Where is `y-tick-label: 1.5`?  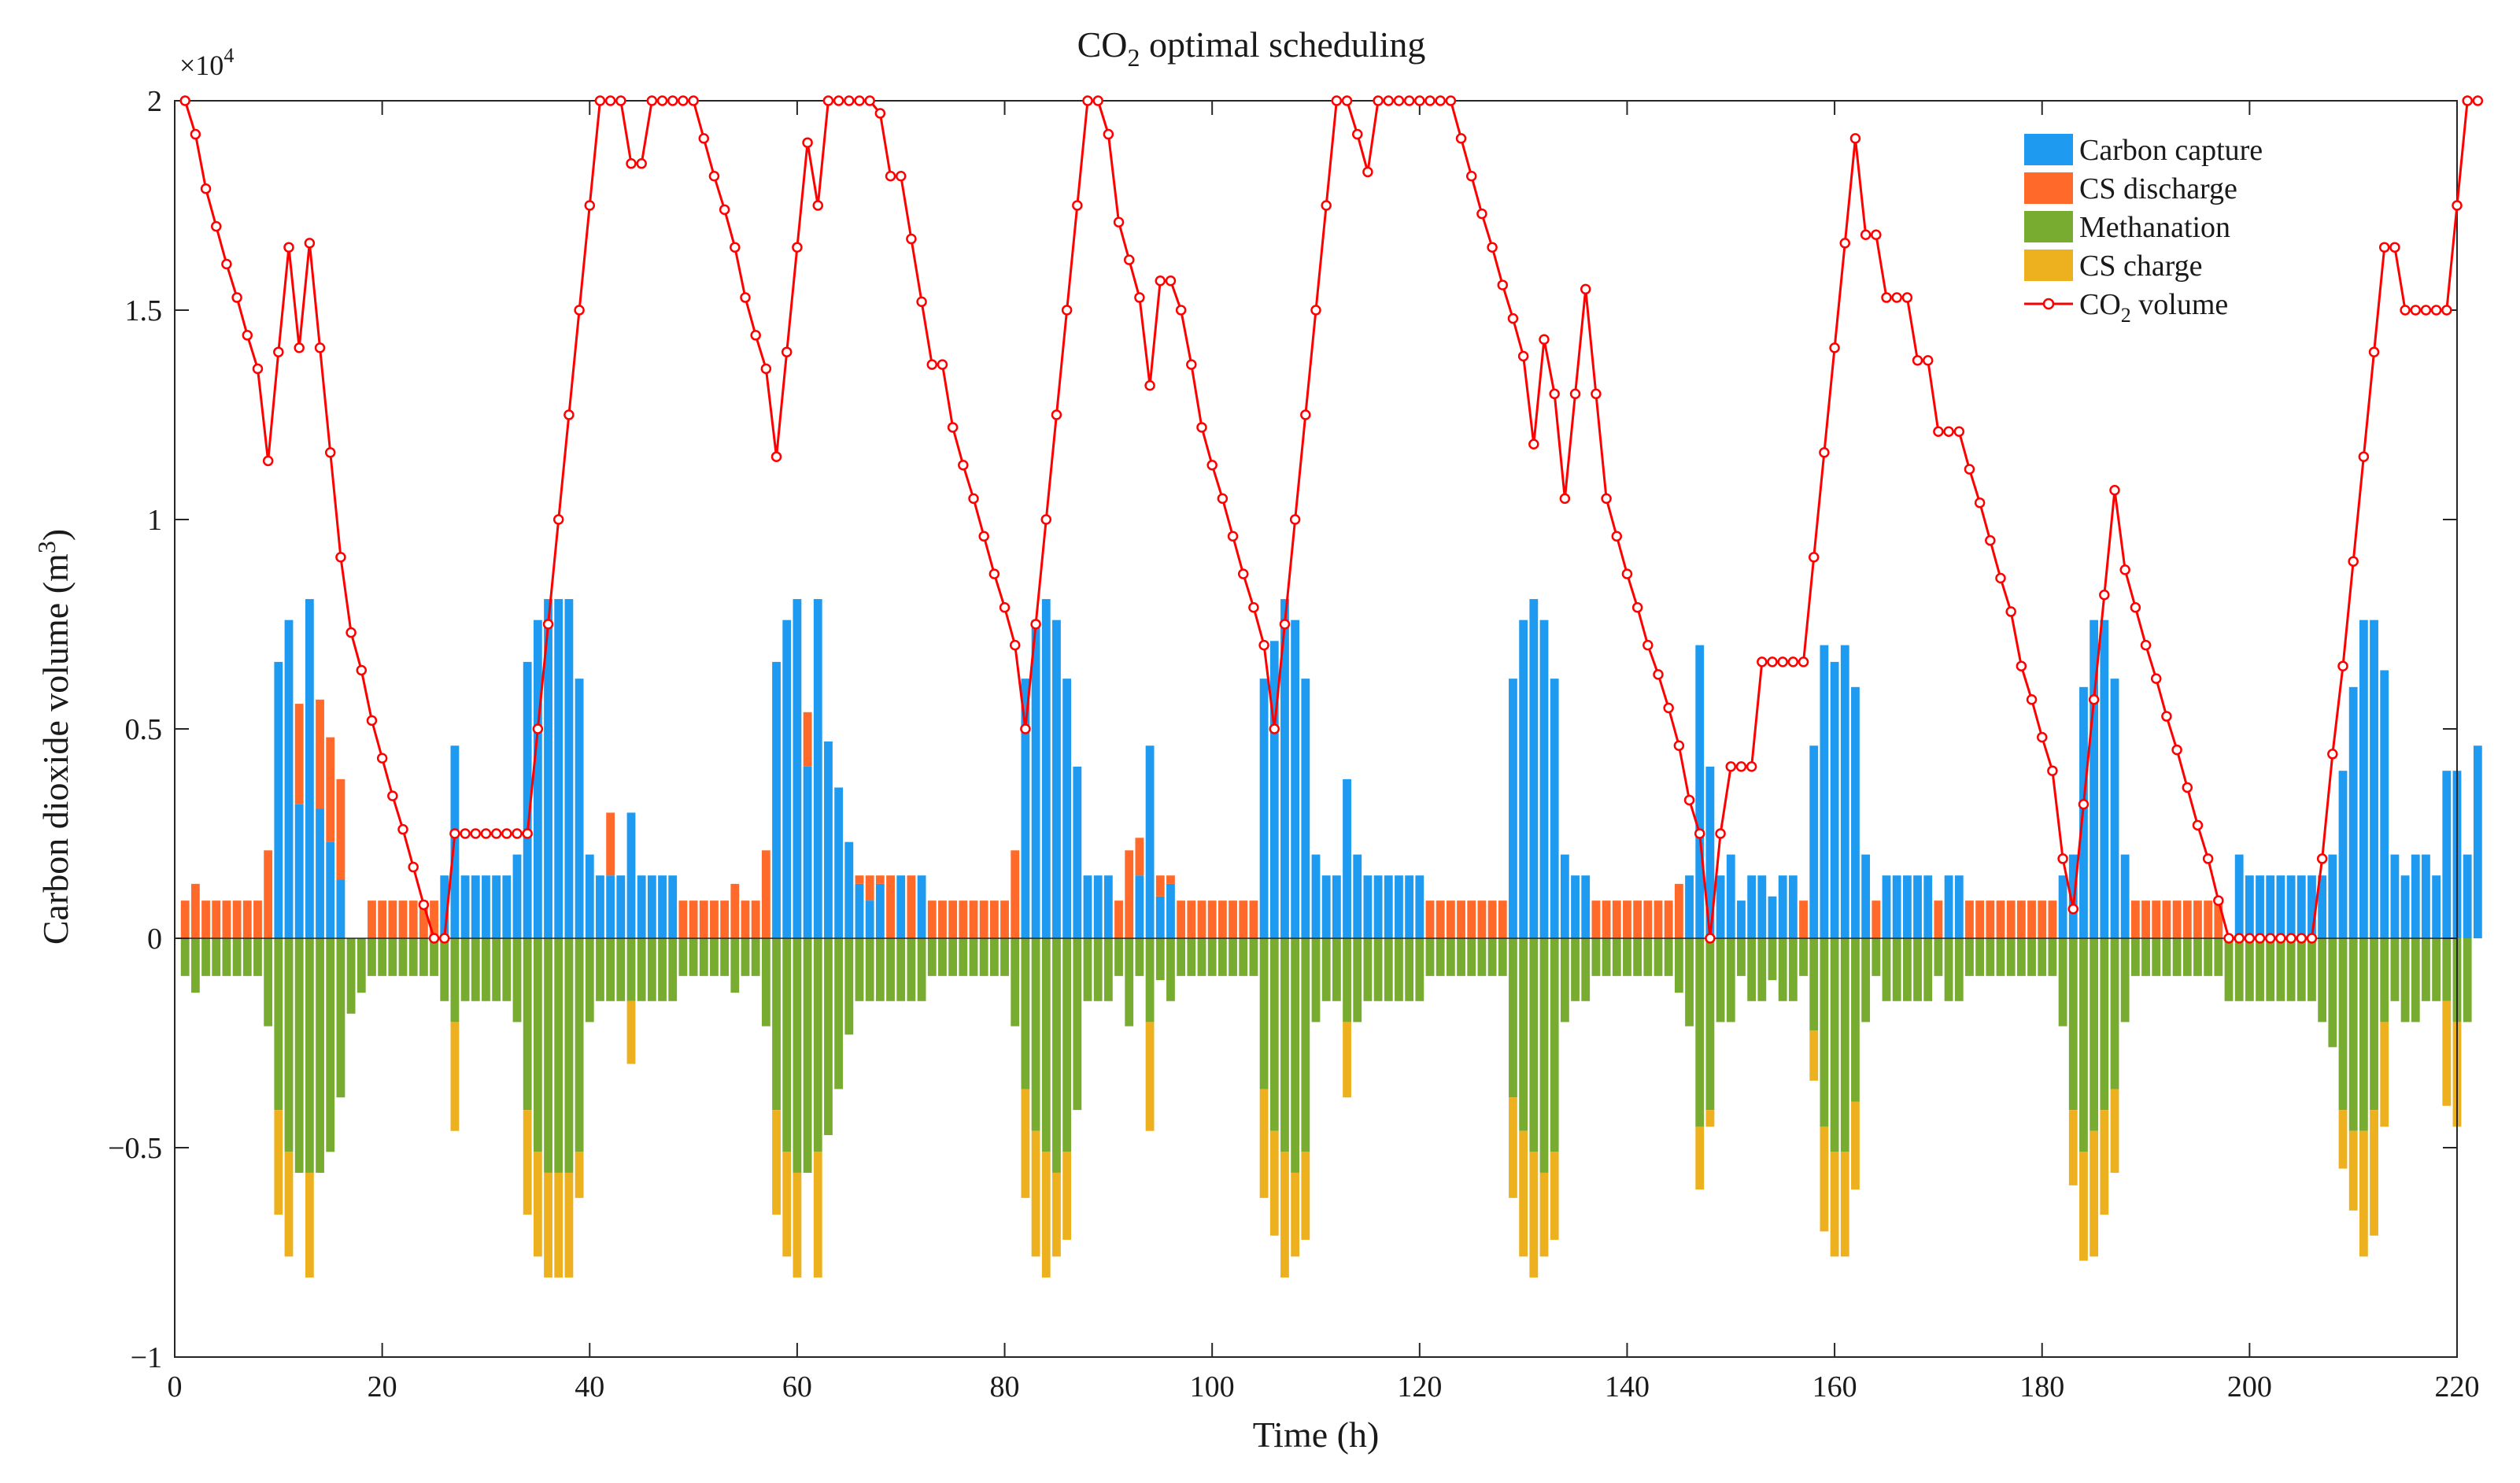
y-tick-label: 1.5 is located at coordinates (144, 310).